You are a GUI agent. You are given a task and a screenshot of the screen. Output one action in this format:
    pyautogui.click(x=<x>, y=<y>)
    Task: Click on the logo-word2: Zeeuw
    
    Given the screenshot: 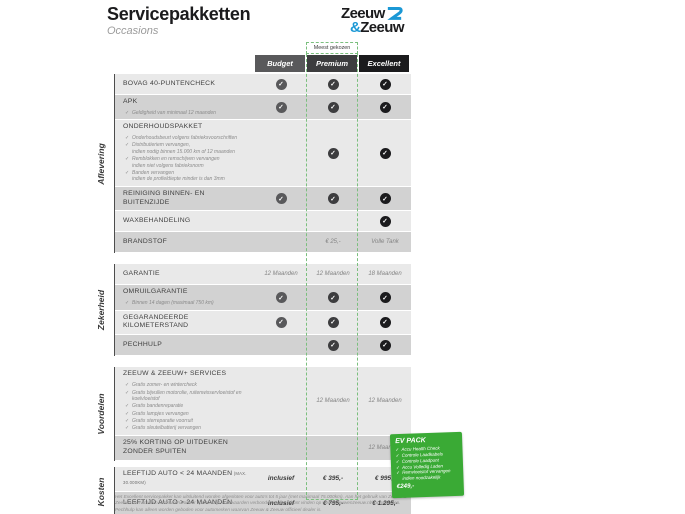 What is the action you would take?
    pyautogui.click(x=382, y=27)
    